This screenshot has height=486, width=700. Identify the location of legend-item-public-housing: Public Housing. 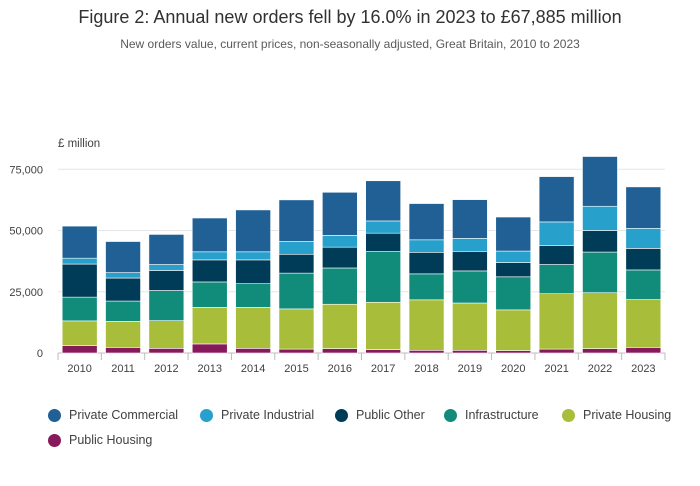
(100, 440).